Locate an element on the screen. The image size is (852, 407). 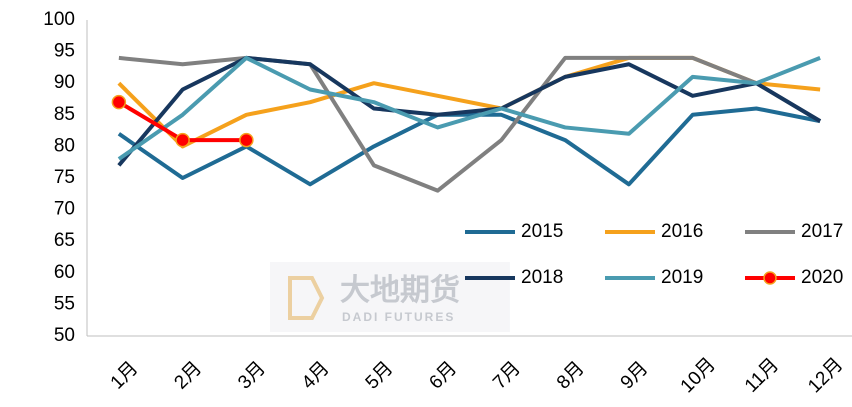
x-tick-label: 11月 is located at coordinates (762, 376).